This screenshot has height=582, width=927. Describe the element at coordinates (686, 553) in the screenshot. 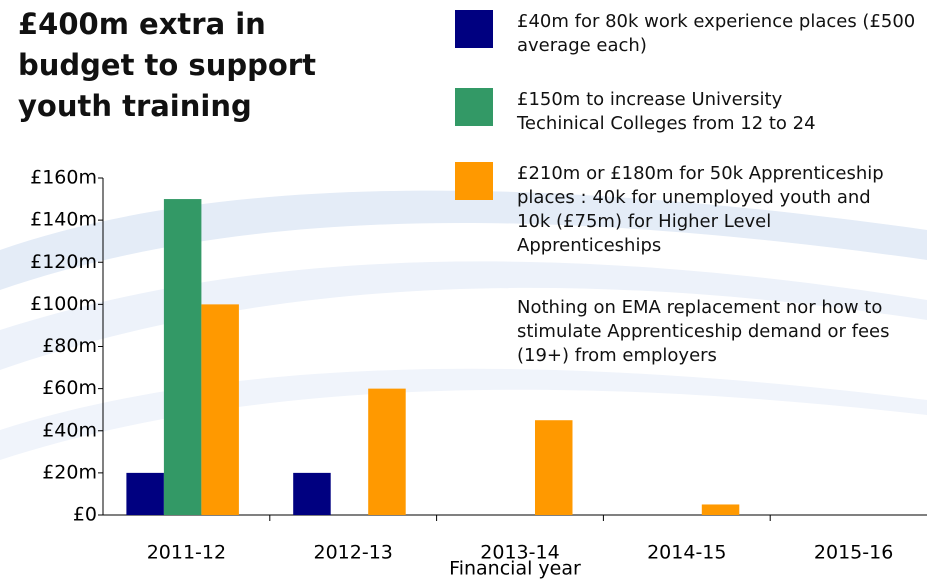

I see `x-tick-label: 2014-15` at that location.